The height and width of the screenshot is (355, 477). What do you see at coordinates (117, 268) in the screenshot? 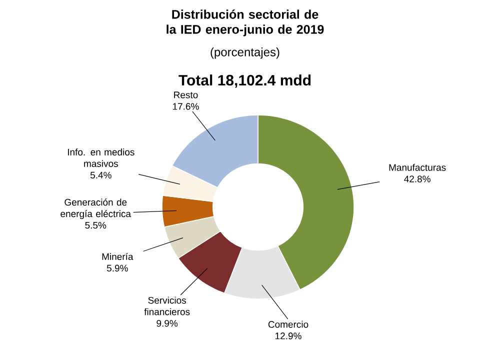
I see `data-label: 5.9%` at bounding box center [117, 268].